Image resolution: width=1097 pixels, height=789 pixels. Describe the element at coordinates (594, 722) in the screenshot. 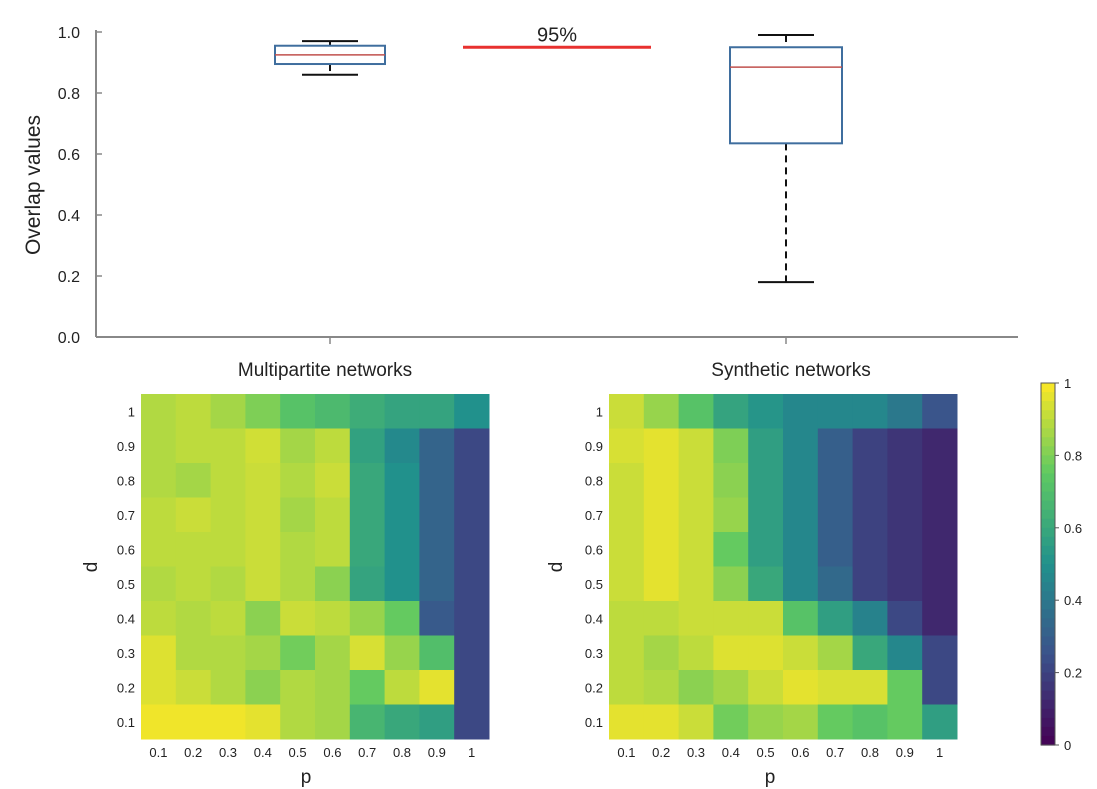

I see `heatmap-y-tick-label: 0.1` at that location.